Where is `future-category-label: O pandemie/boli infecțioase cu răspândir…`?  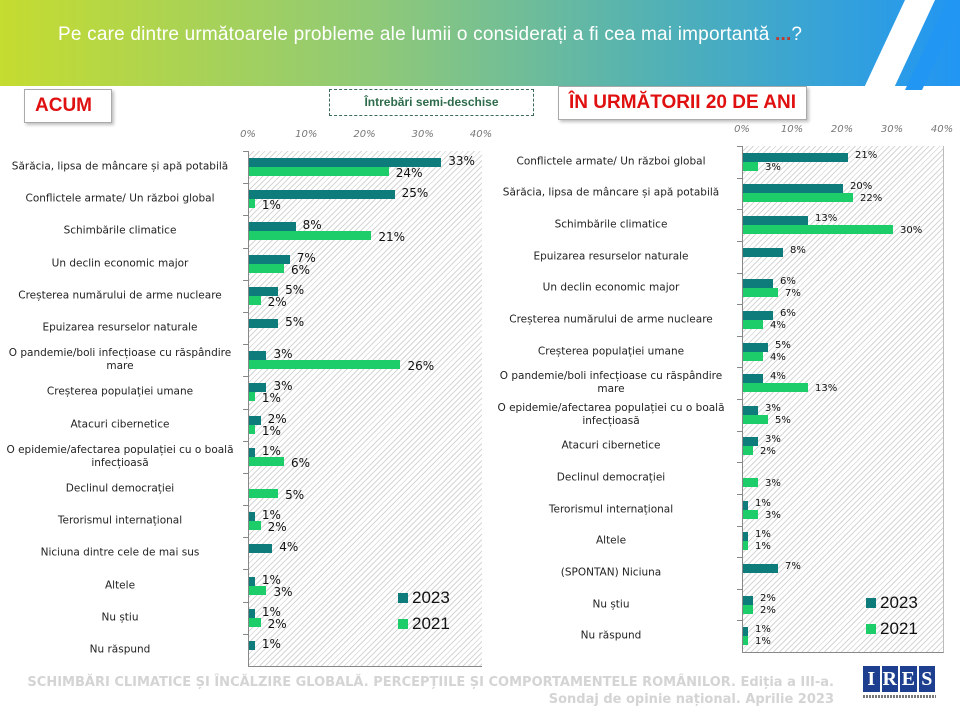 future-category-label: O pandemie/boli infecțioase cu răspândir… is located at coordinates (611, 383).